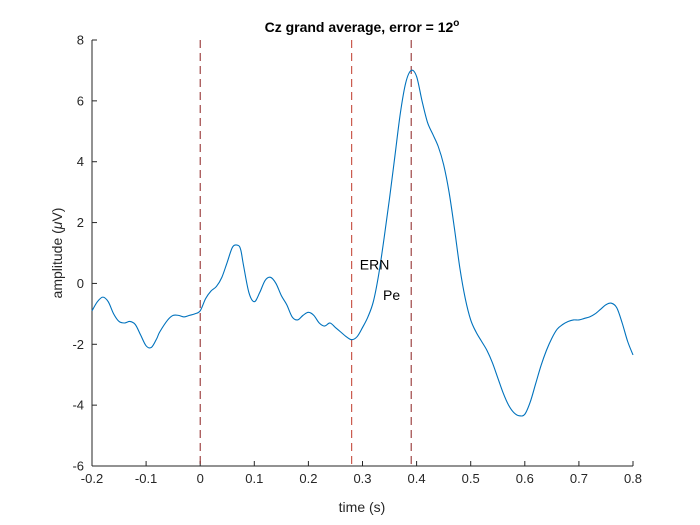 The height and width of the screenshot is (525, 700). Describe the element at coordinates (80, 161) in the screenshot. I see `y-tick-label: 4` at that location.